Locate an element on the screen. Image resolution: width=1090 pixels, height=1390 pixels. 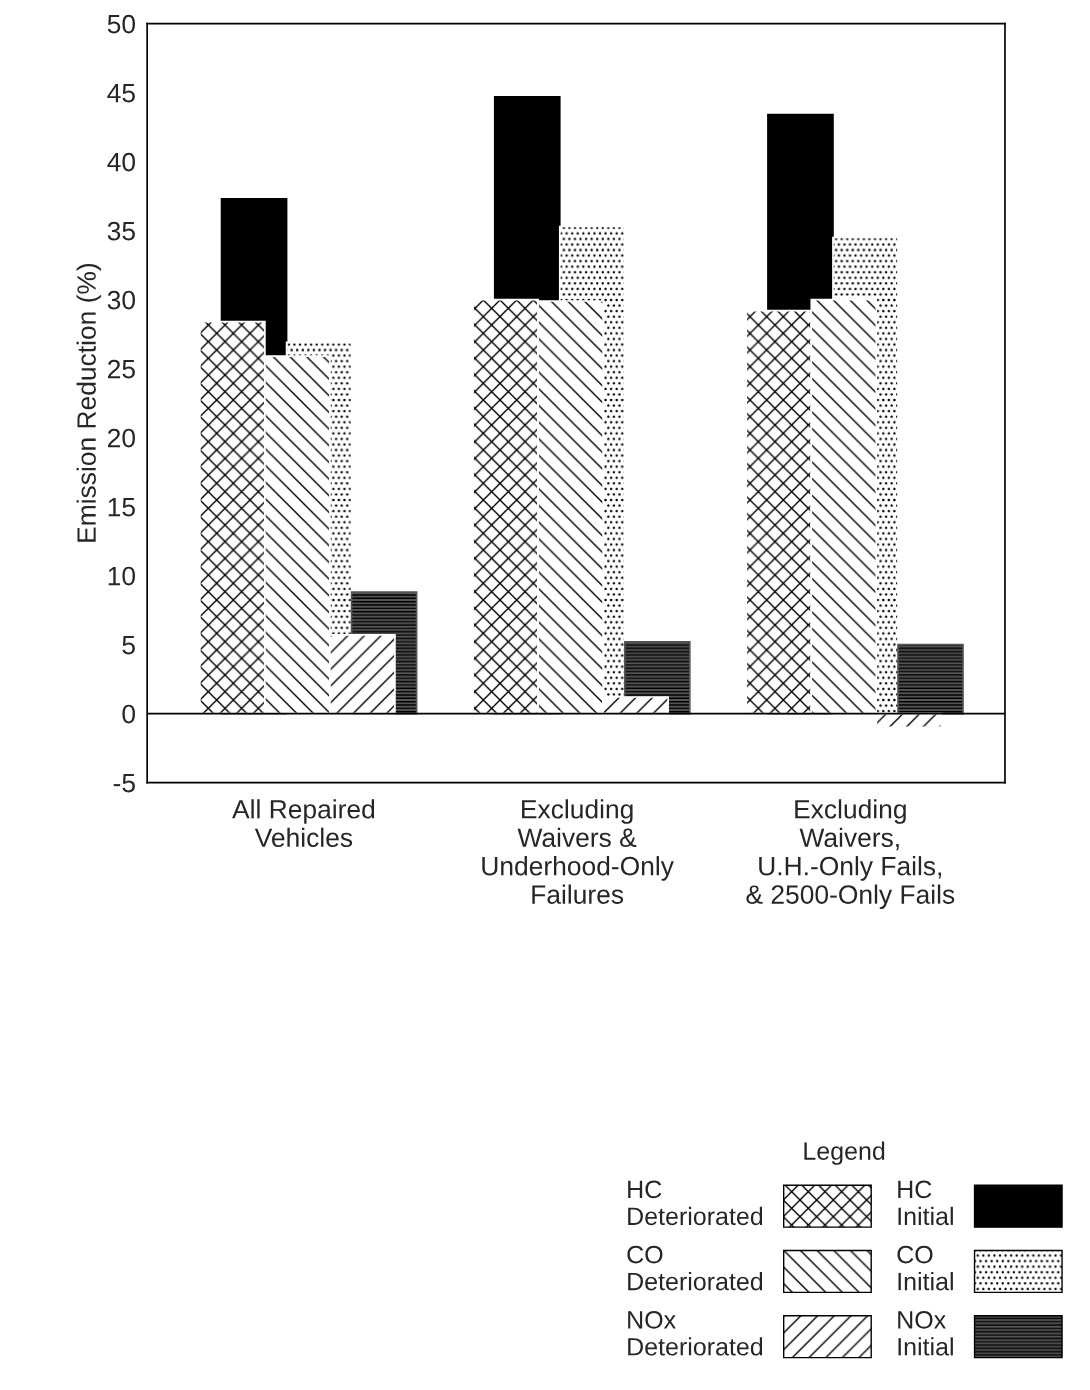
legend-label: CO Initial is located at coordinates (925, 1268).